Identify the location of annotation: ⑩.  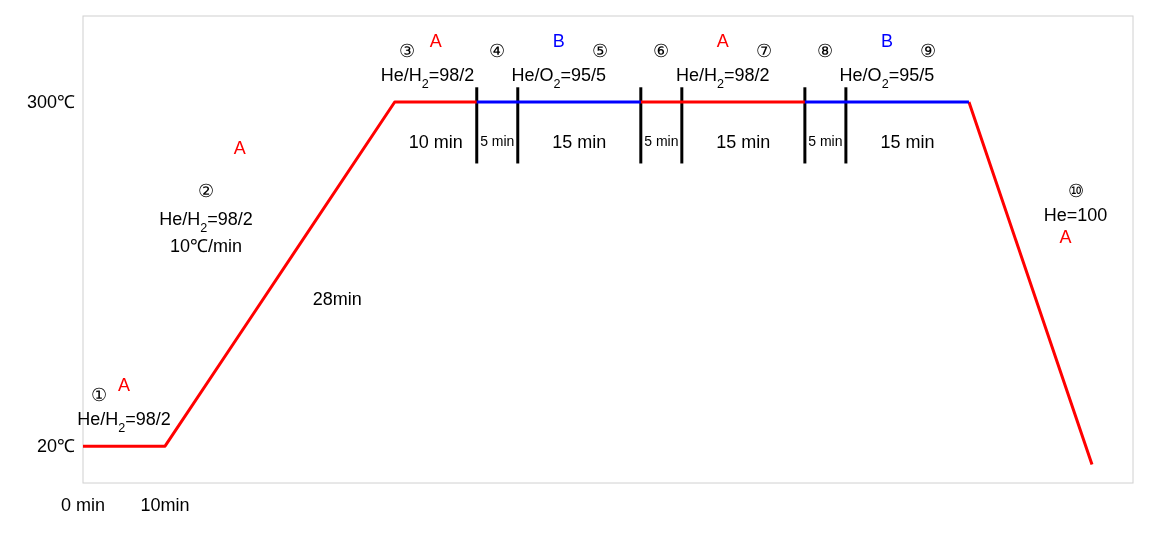
(1075, 190).